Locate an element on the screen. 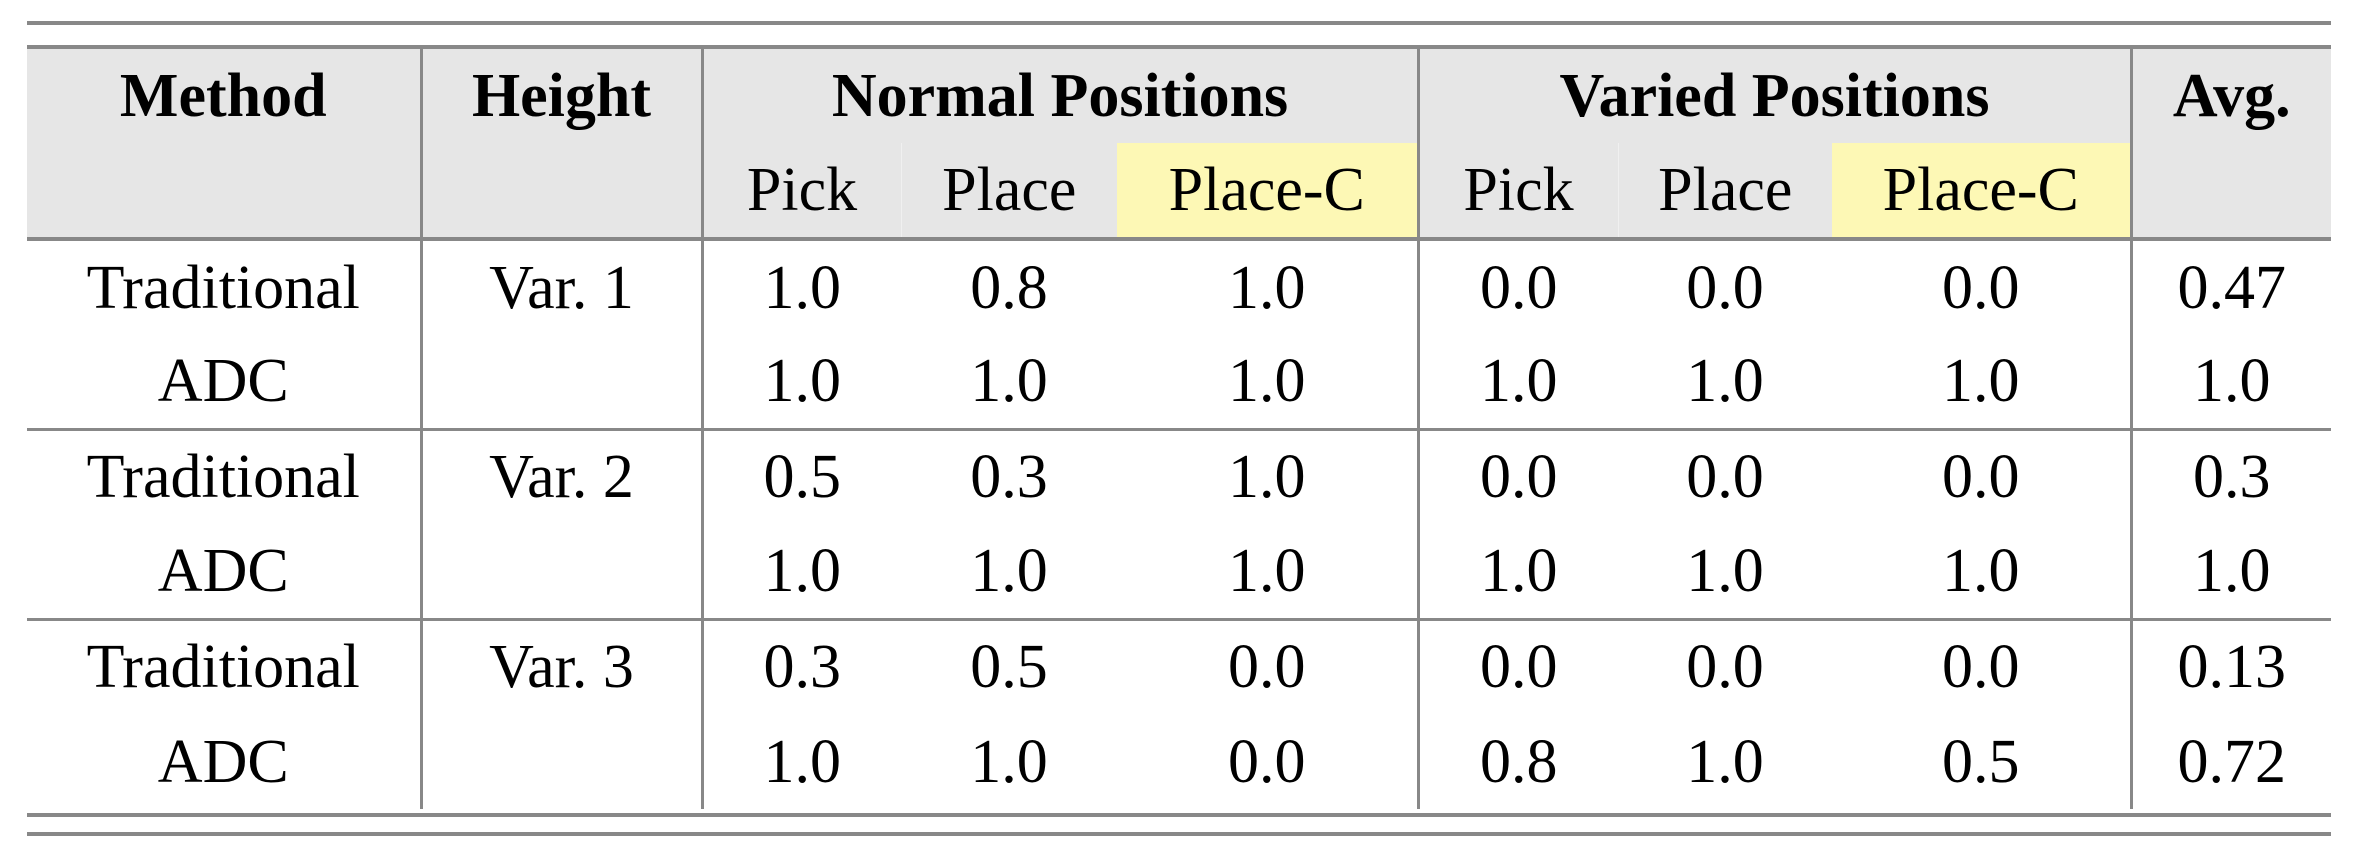 Image resolution: width=2366 pixels, height=860 pixels. normal-pick-cell: 0.3 is located at coordinates (802, 667).